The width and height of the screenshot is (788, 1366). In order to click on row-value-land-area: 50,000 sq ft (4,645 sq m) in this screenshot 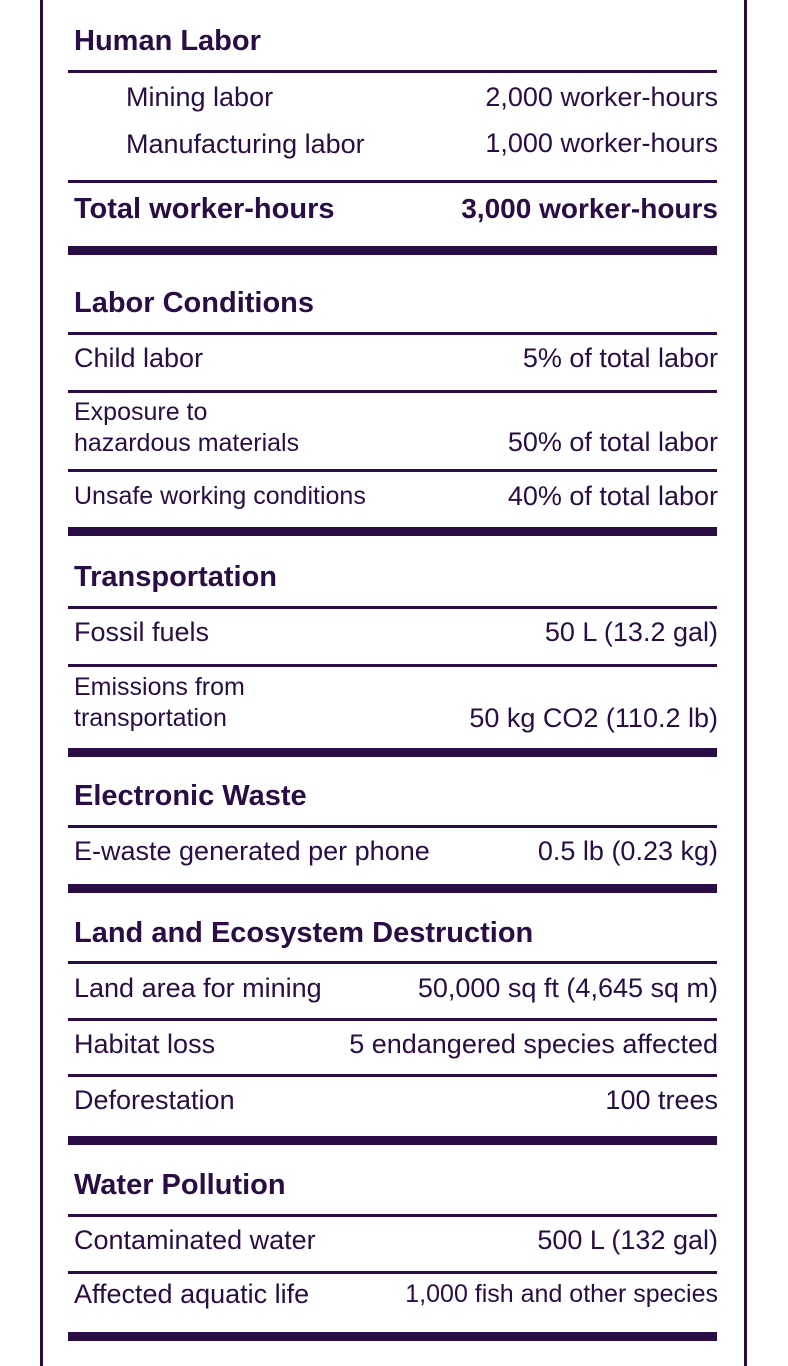, I will do `click(567, 988)`.